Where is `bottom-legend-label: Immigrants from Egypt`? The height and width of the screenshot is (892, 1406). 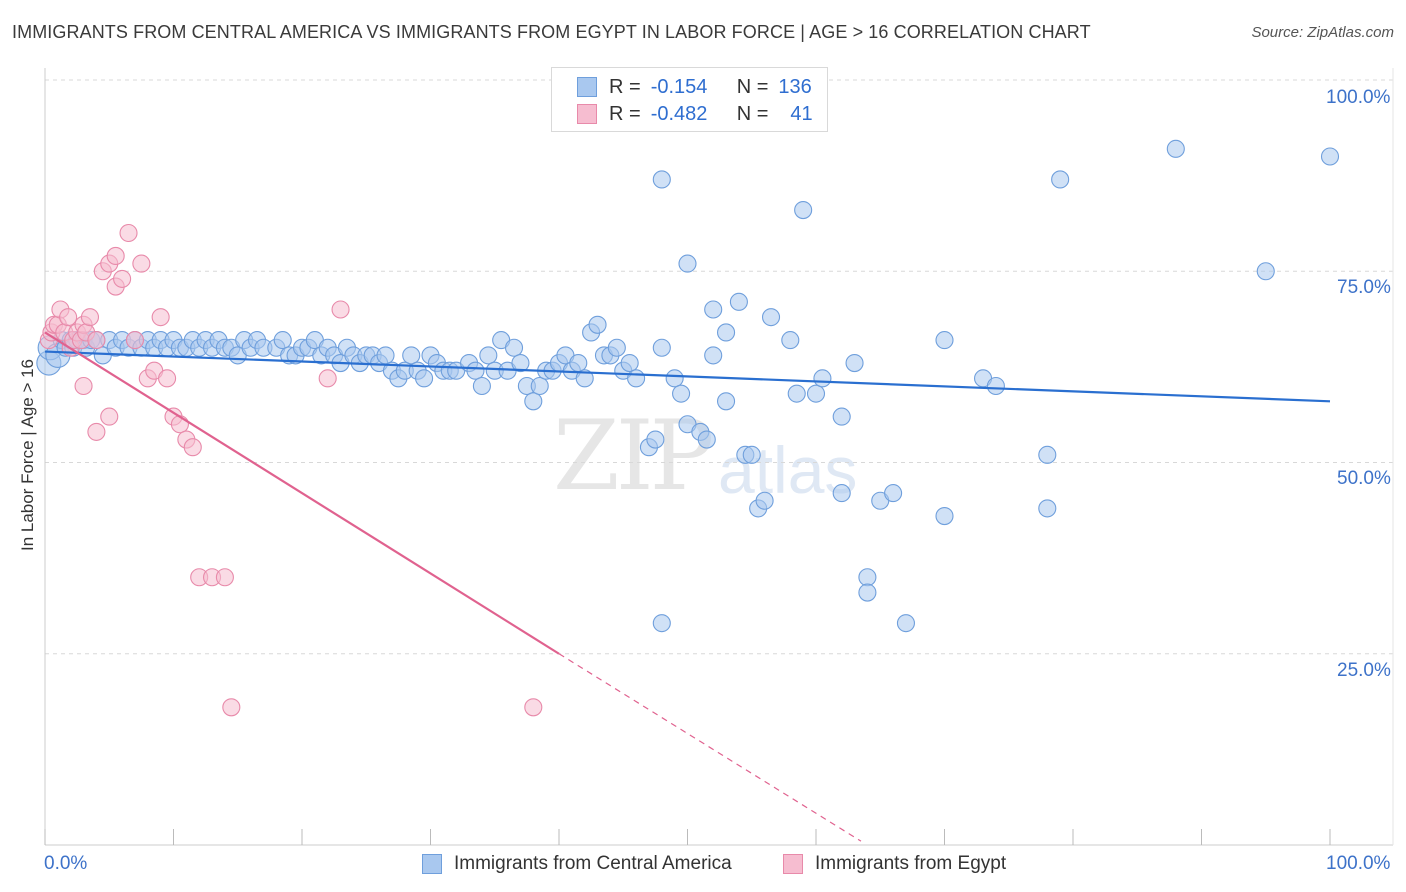 bottom-legend-label: Immigrants from Egypt is located at coordinates (911, 863).